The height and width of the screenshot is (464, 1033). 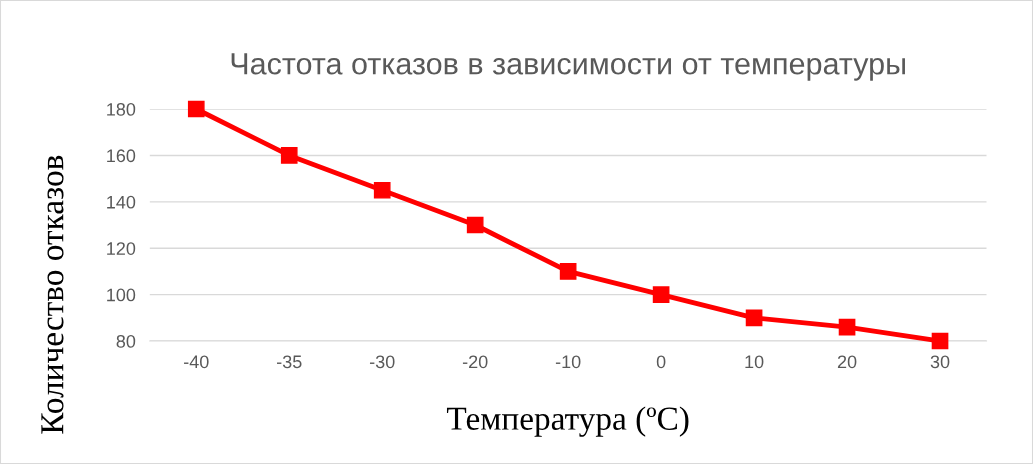 What do you see at coordinates (567, 421) in the screenshot?
I see `x-axis-title: Температура (ºC)` at bounding box center [567, 421].